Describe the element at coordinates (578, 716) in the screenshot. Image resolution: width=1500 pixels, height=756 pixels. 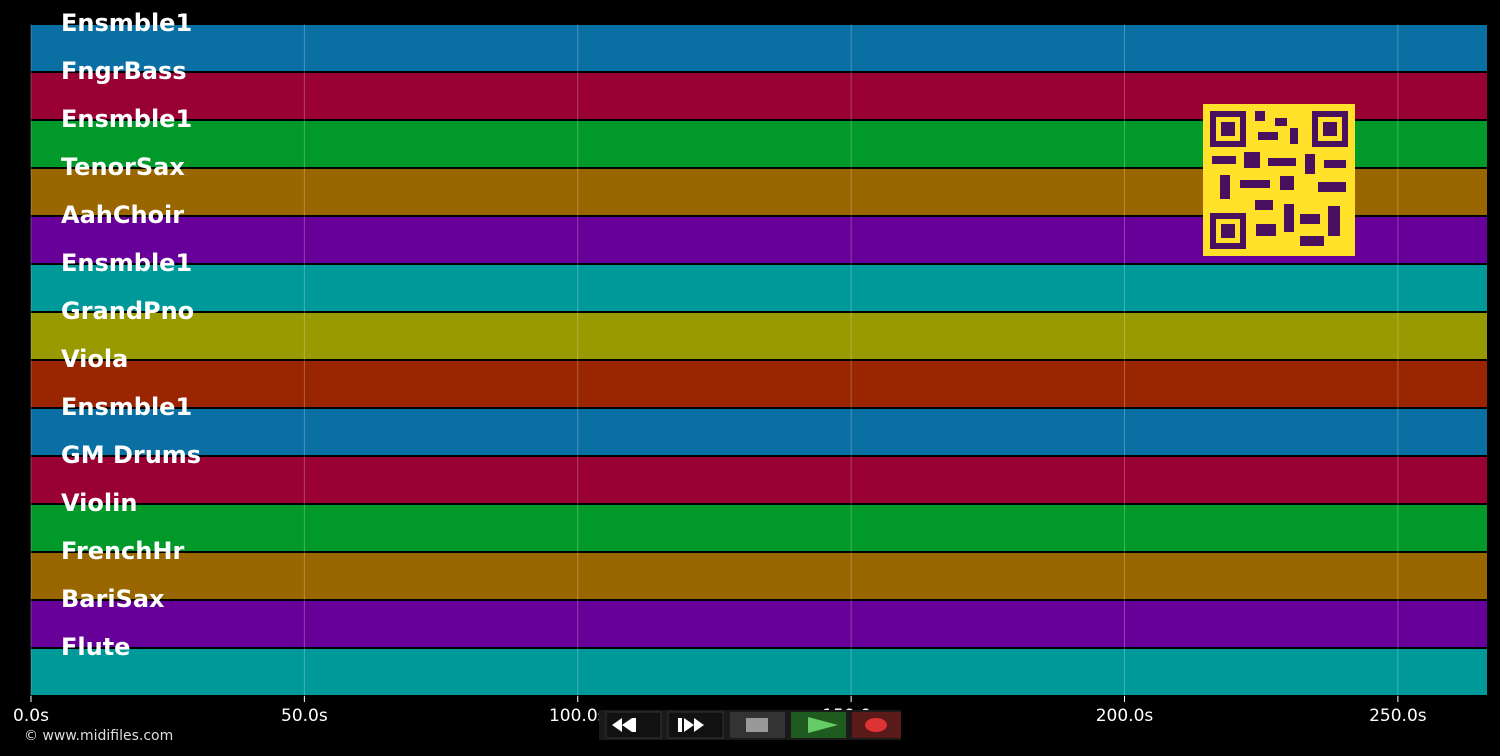
I see `tick-label: 100.0s` at that location.